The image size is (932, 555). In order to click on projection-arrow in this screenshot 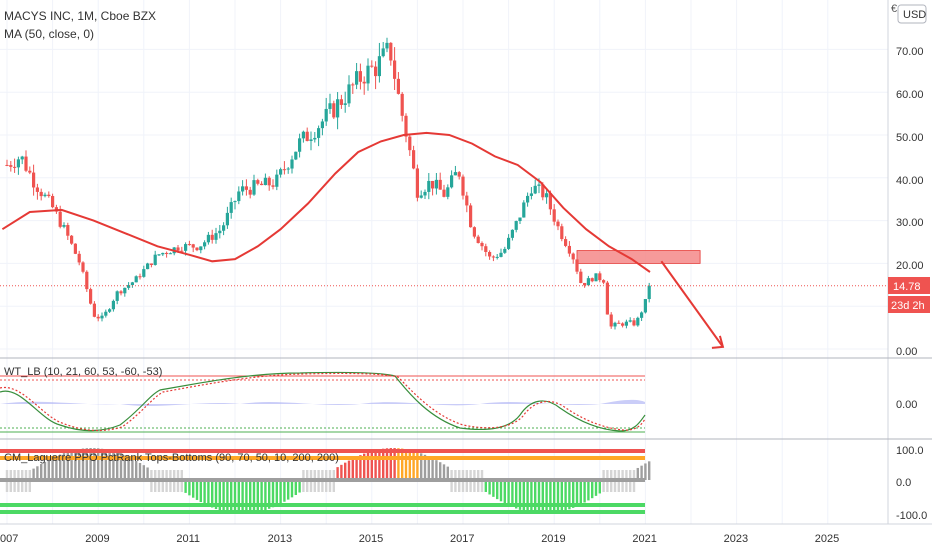, I will do `click(692, 304)`.